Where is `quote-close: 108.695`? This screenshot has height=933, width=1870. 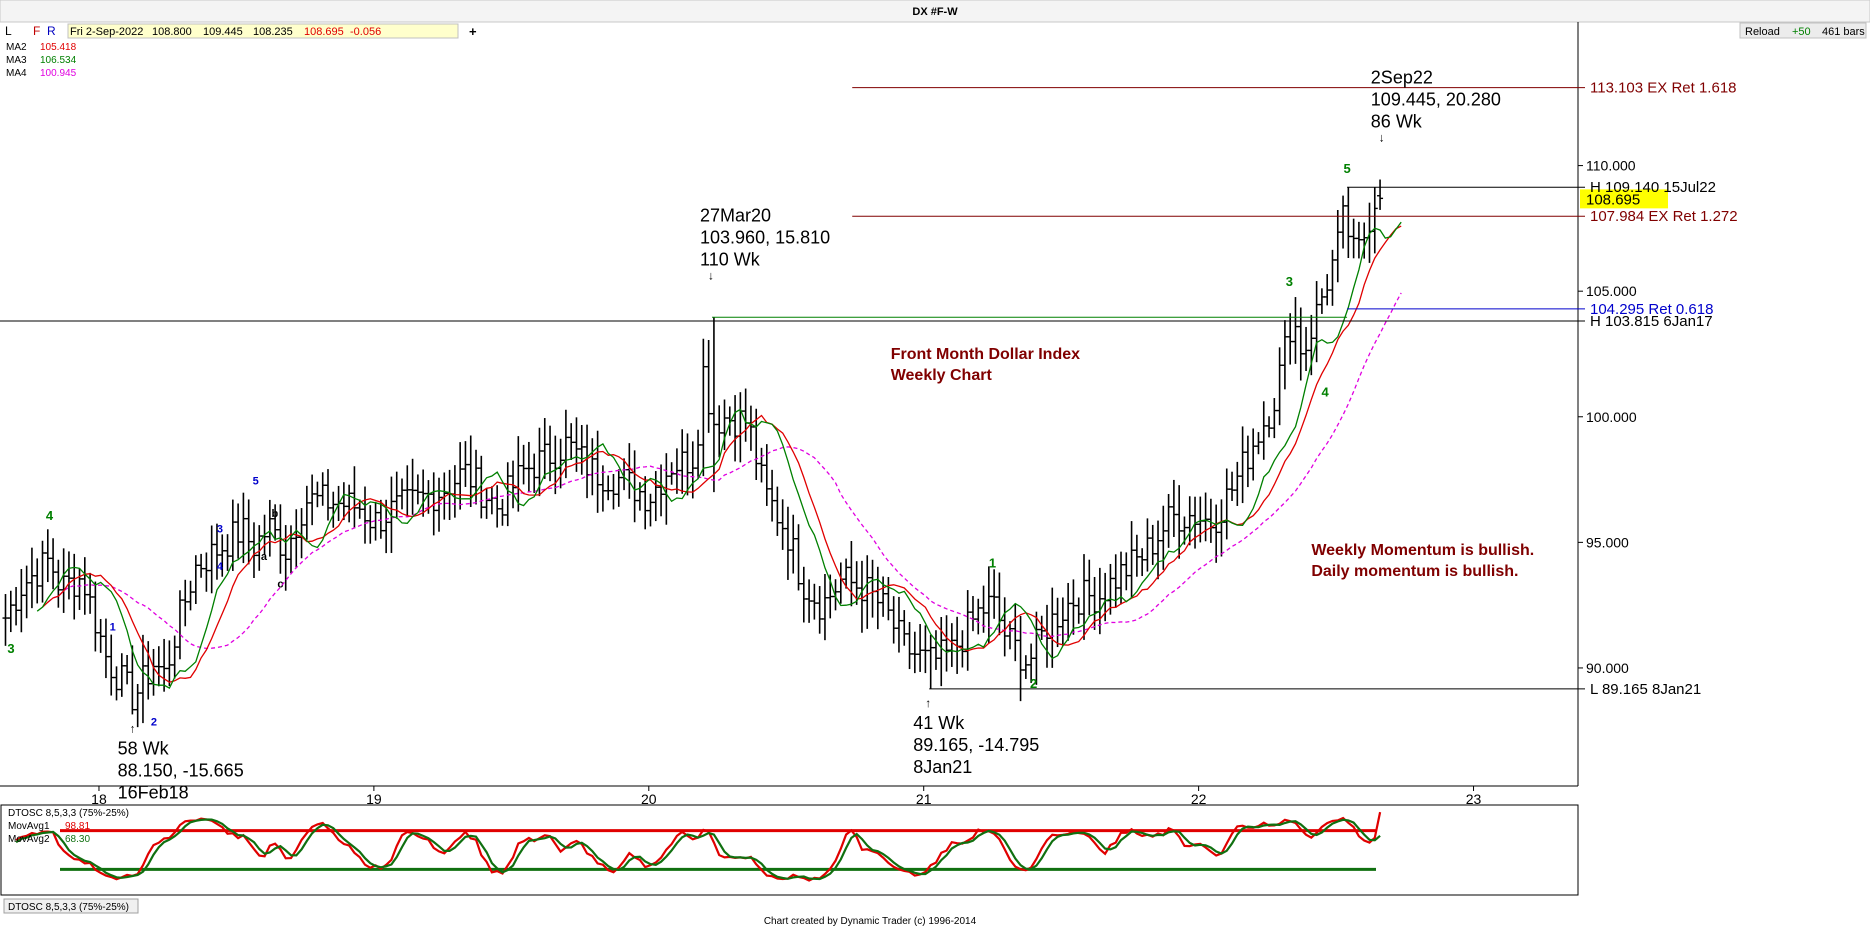 quote-close: 108.695 is located at coordinates (324, 32).